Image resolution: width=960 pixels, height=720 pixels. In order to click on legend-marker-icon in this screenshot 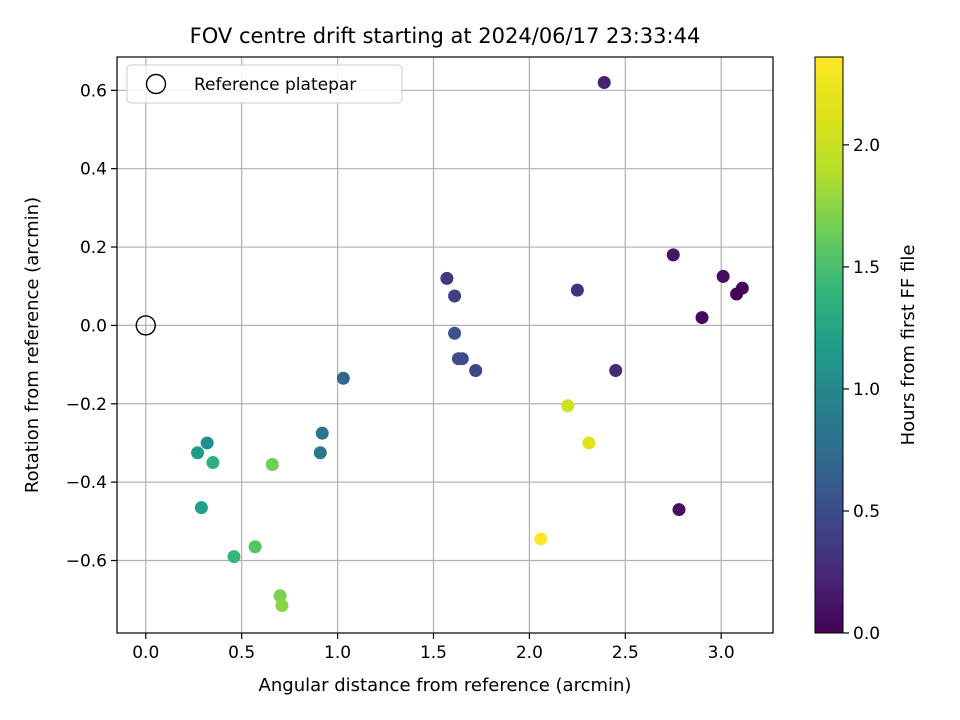, I will do `click(156, 84)`.